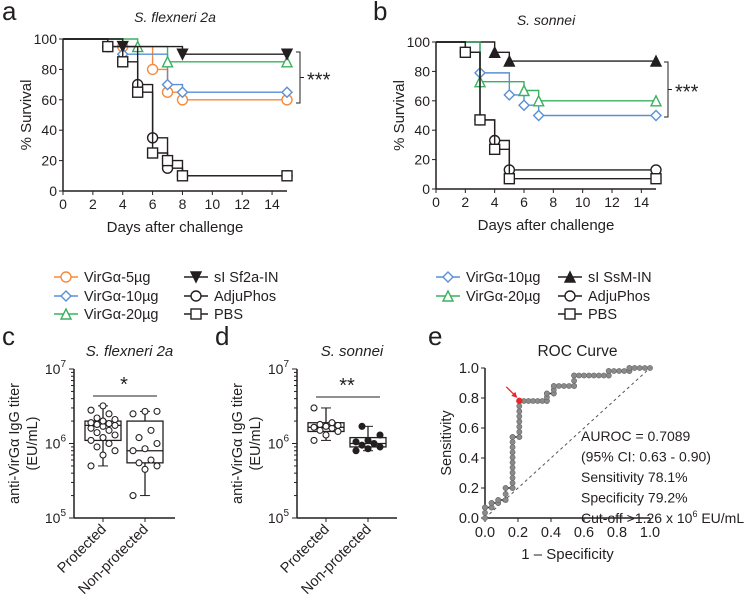 The image size is (750, 606). Describe the element at coordinates (56, 368) in the screenshot. I see `y-tick-label: 10⁷` at that location.